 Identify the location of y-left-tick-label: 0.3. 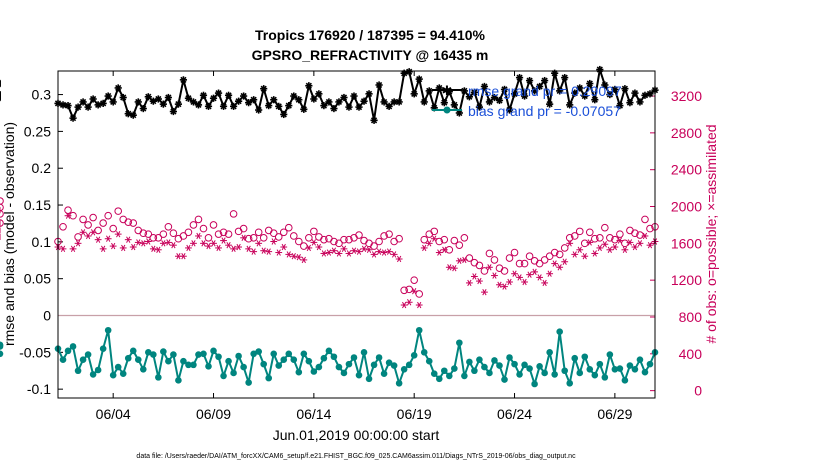
(42, 95).